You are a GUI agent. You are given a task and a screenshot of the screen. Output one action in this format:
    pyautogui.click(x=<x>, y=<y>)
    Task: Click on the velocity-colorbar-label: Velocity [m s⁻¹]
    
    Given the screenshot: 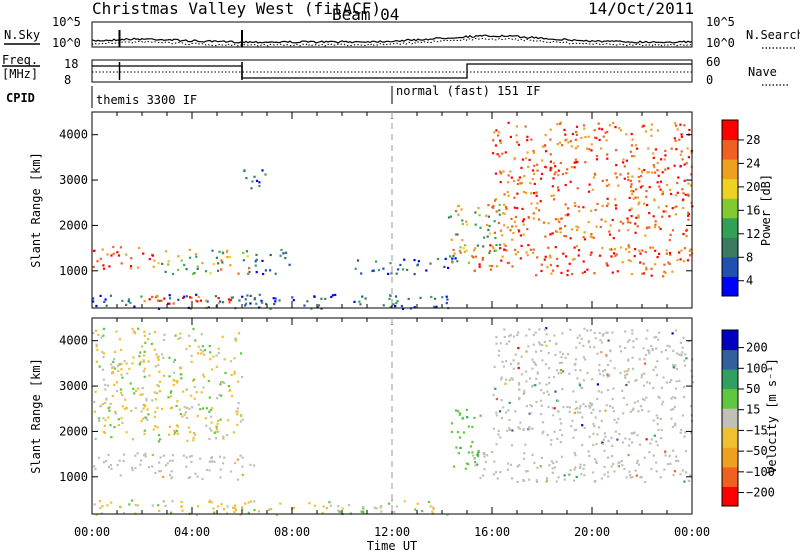 What is the action you would take?
    pyautogui.click(x=772, y=416)
    